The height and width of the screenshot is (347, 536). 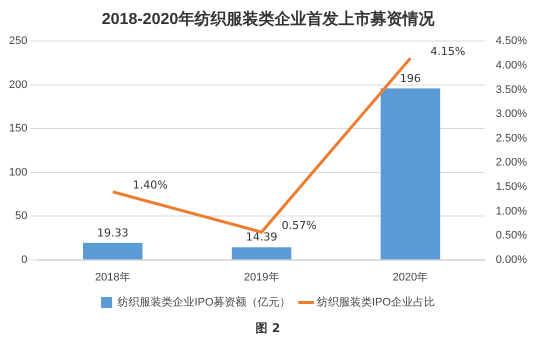 I want to click on y2-tick-label: 2.00%, so click(x=512, y=162).